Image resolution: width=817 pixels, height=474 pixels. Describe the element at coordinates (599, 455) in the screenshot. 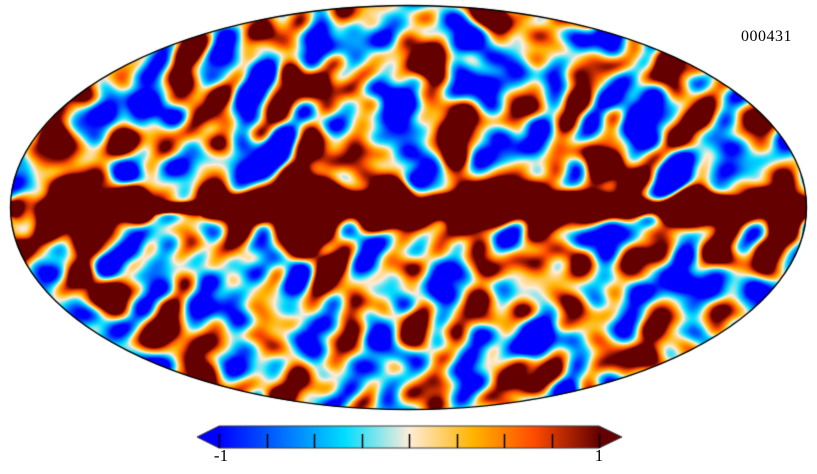

I see `colorbar-max-label: 1` at that location.